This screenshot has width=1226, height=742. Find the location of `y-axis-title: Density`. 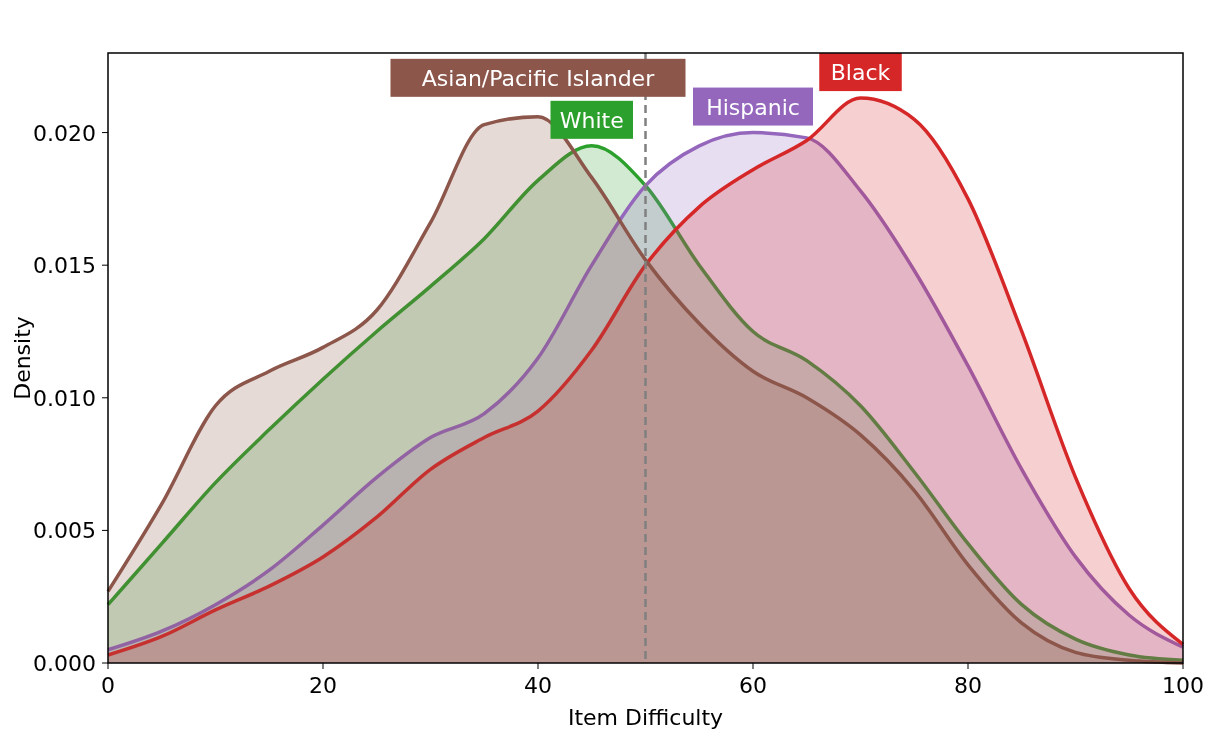

y-axis-title: Density is located at coordinates (22, 358).